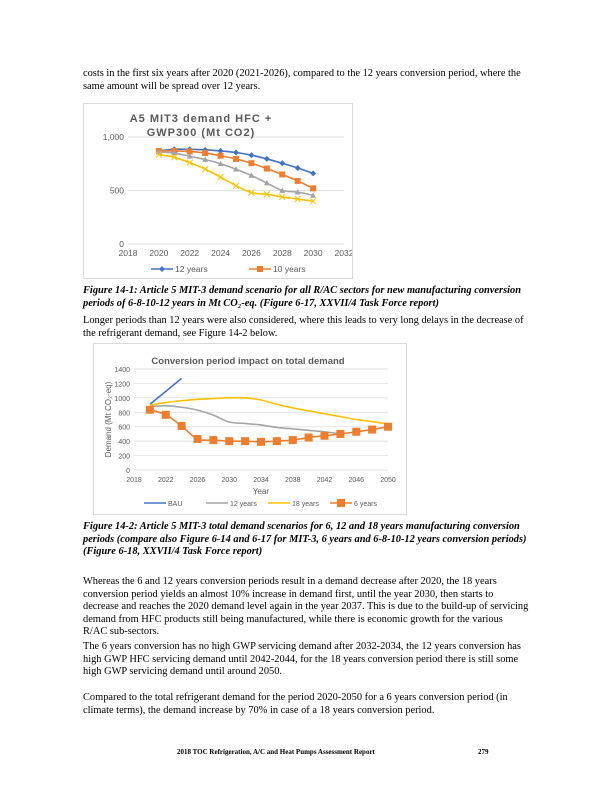  Describe the element at coordinates (247, 361) in the screenshot. I see `chart-title: Conversion period impact on total demand` at that location.